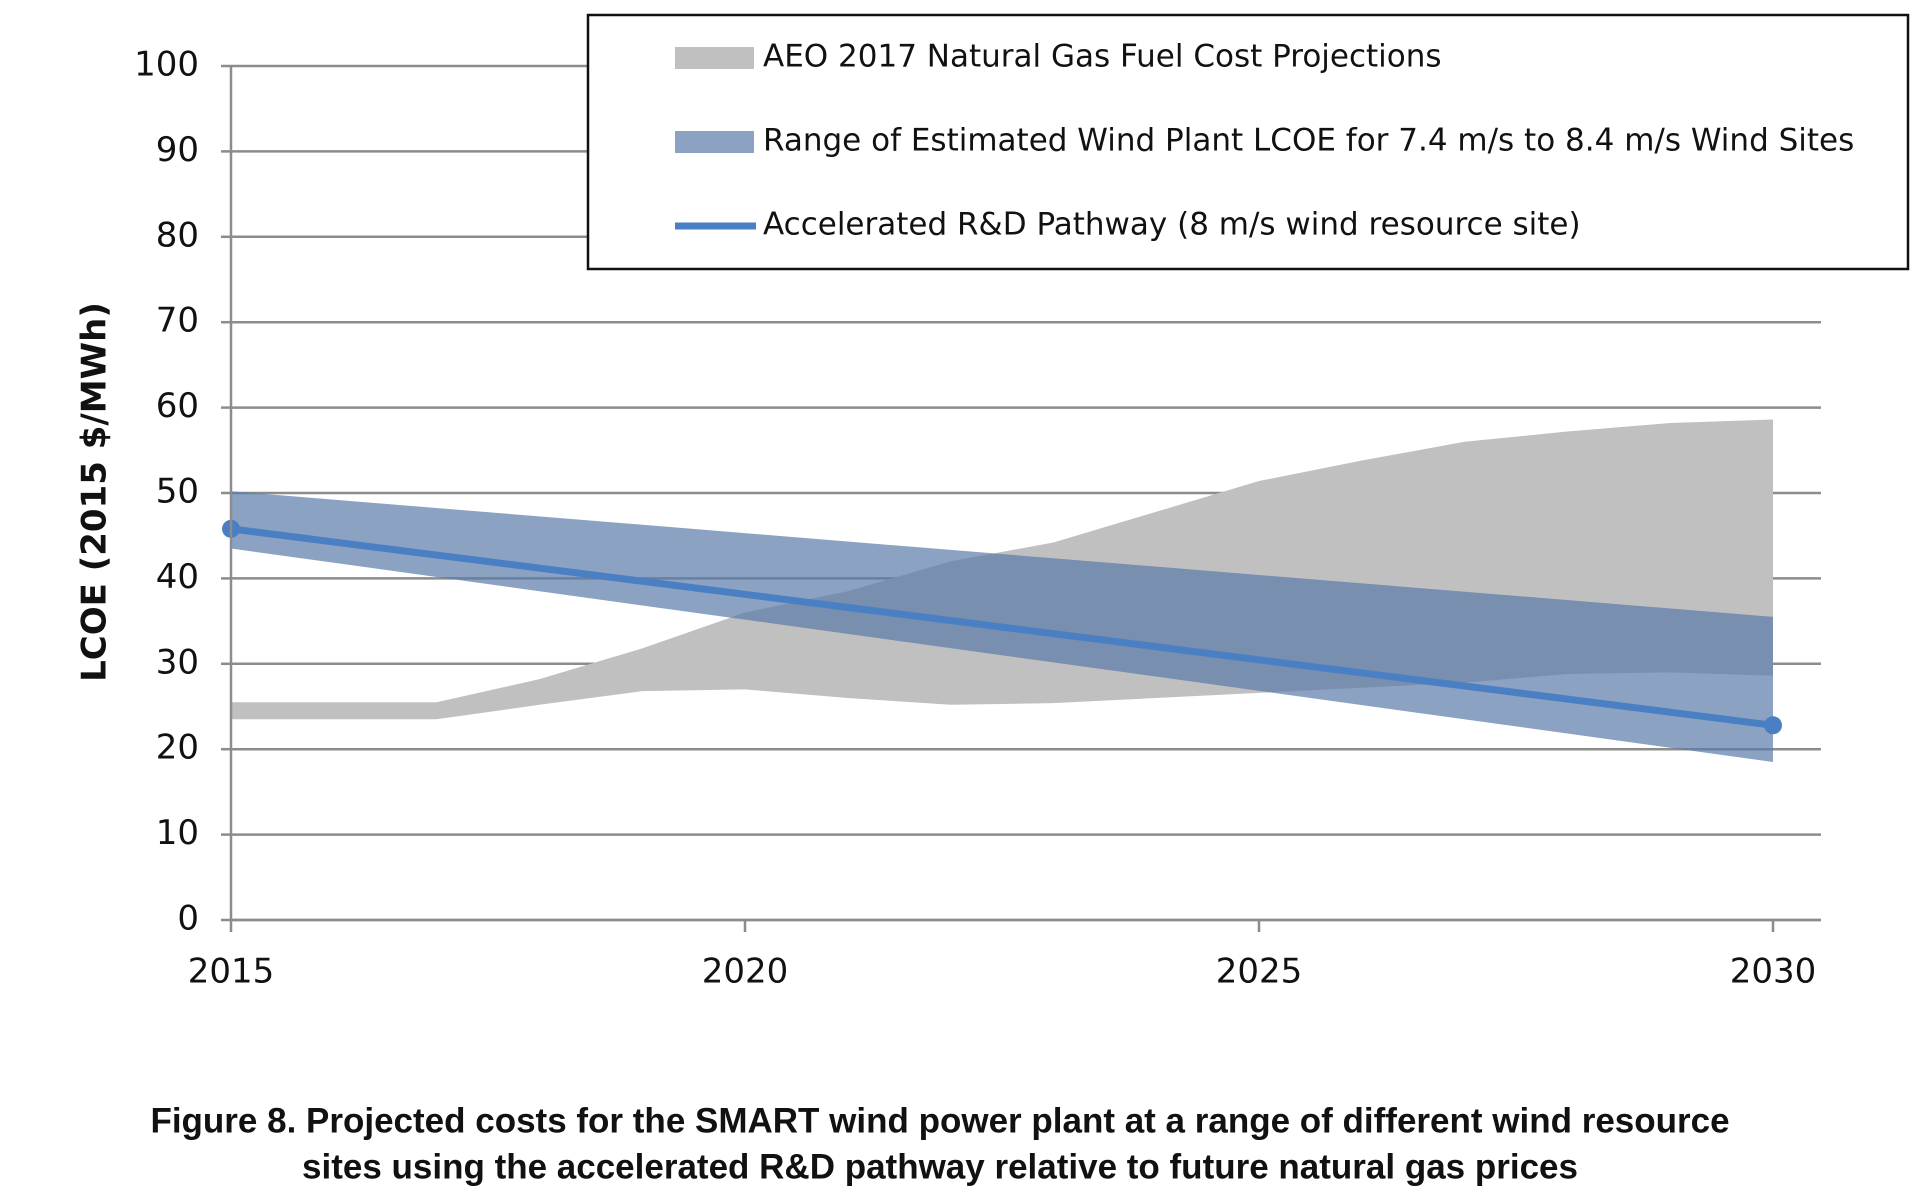  I want to click on y-tick-label: 0, so click(188, 919).